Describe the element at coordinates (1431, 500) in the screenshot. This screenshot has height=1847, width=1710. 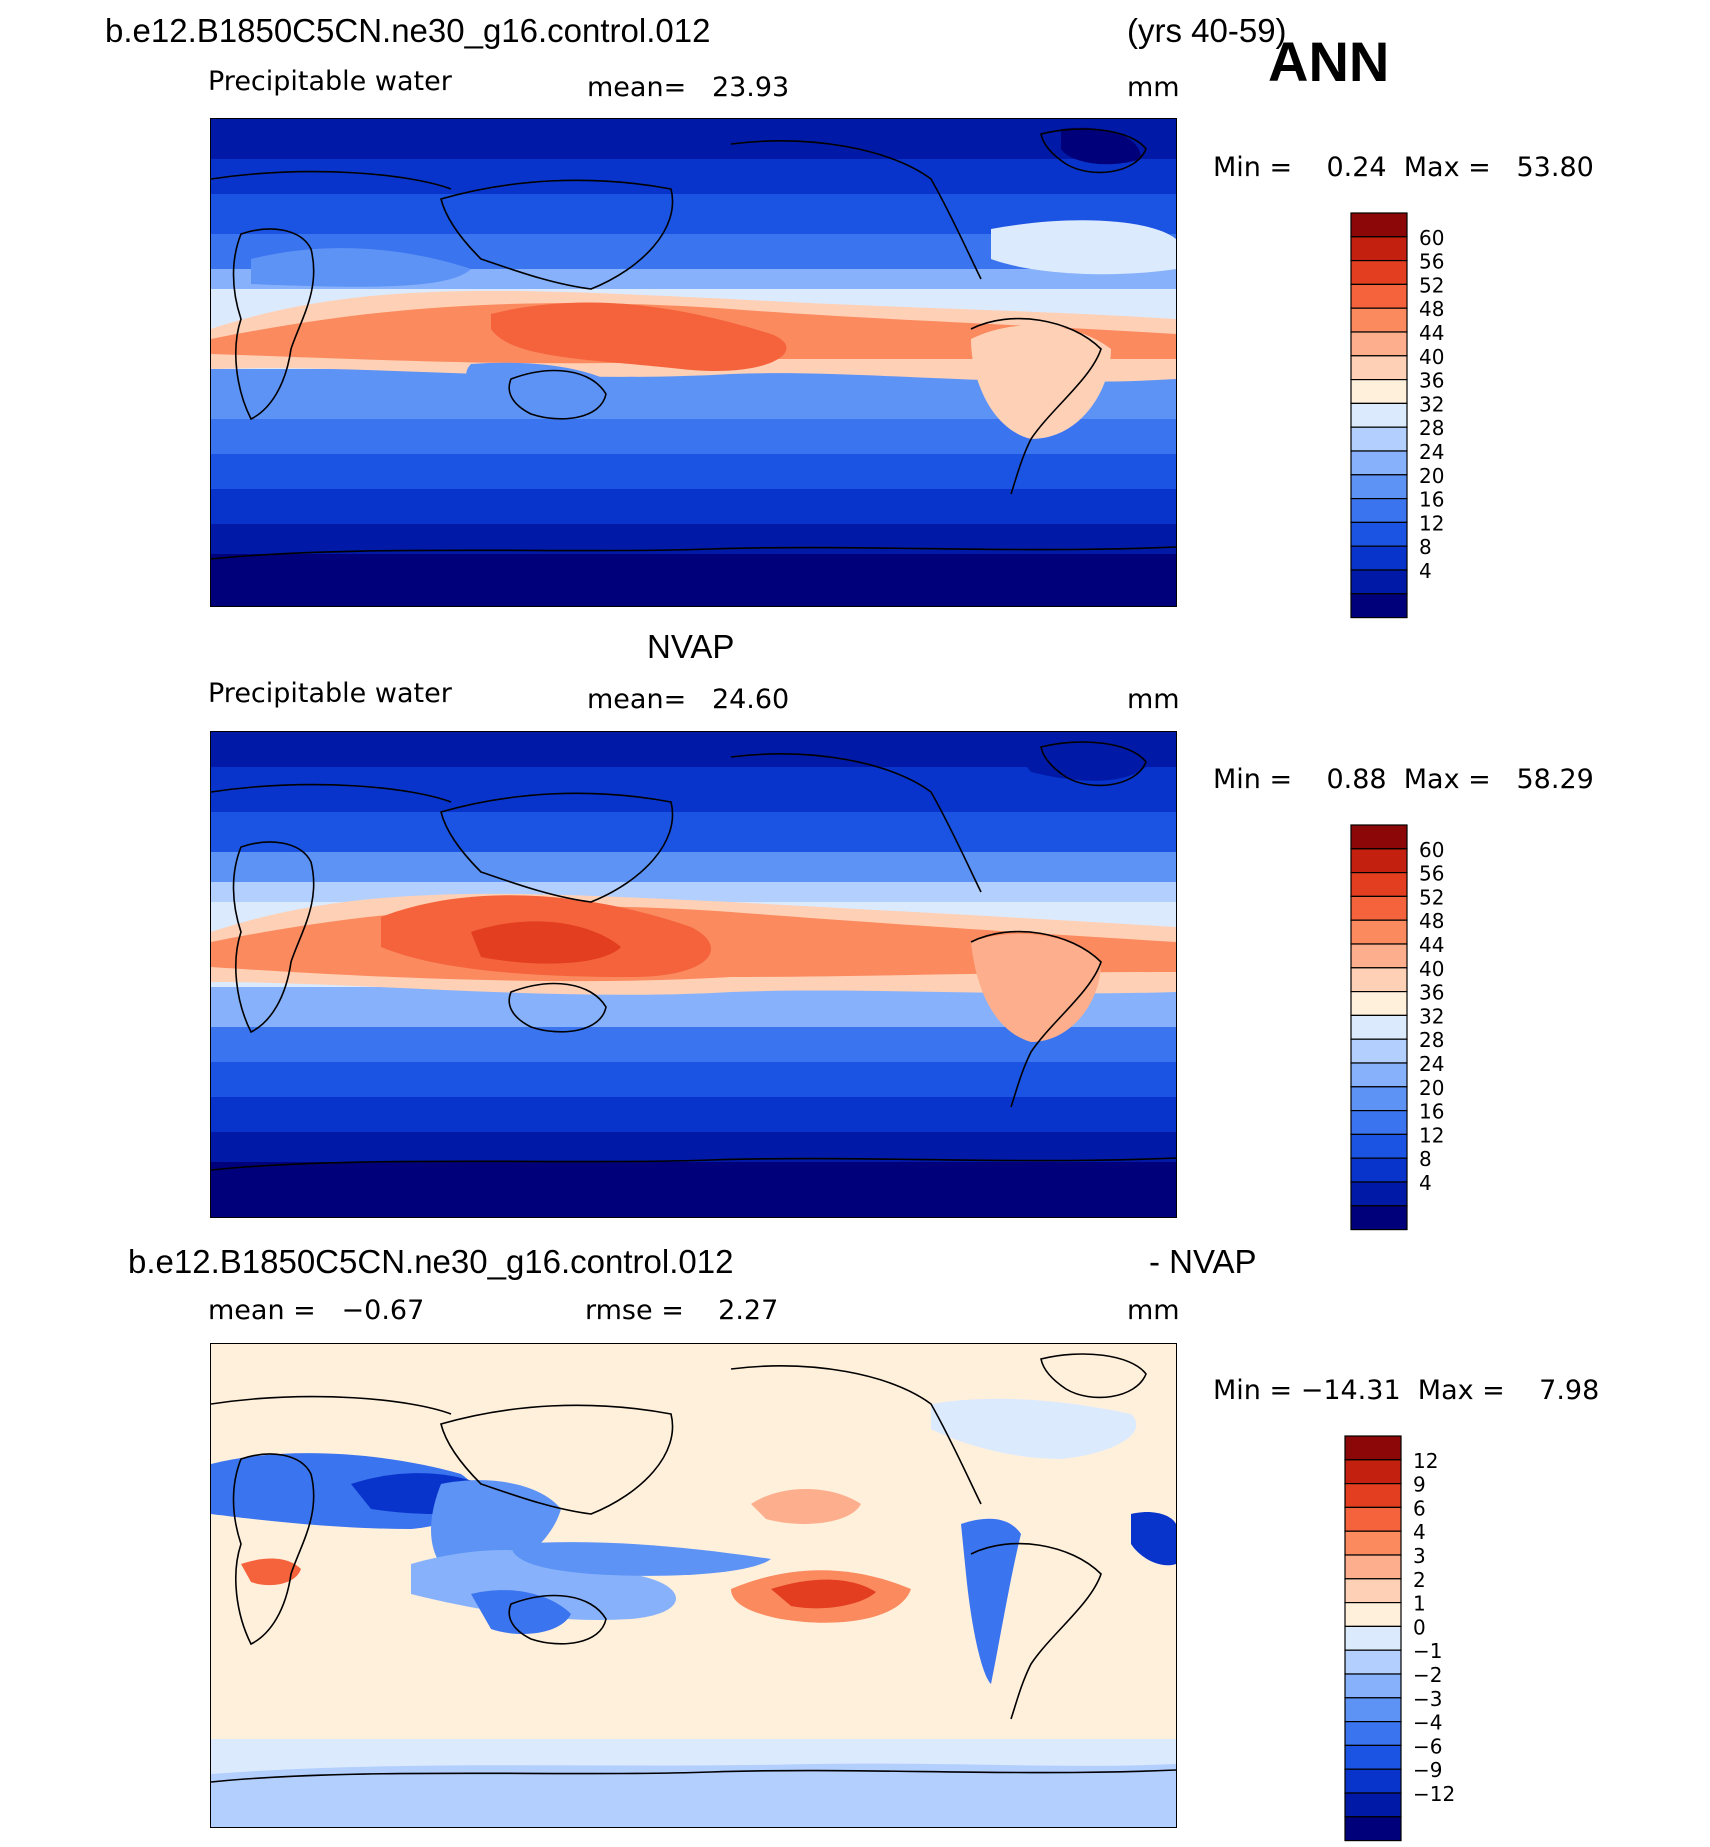
I see `colorbar-tick-label: 16` at that location.